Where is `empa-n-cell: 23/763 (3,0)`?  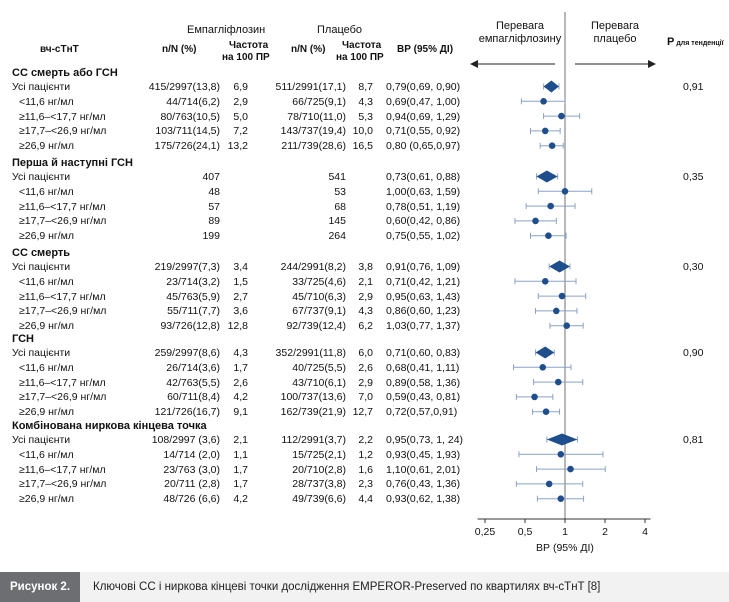 empa-n-cell: 23/763 (3,0) is located at coordinates (191, 469).